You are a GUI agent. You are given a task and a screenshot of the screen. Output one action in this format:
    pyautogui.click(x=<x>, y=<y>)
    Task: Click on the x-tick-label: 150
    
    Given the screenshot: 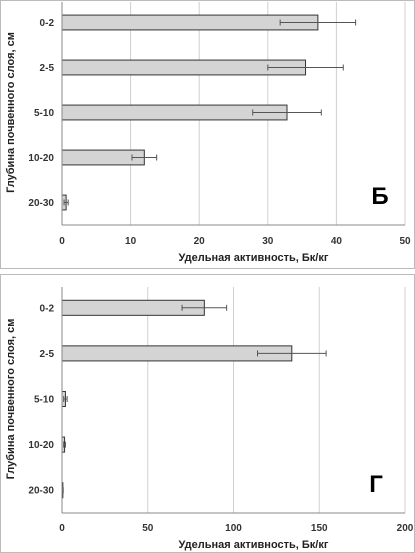 What is the action you would take?
    pyautogui.click(x=319, y=528)
    